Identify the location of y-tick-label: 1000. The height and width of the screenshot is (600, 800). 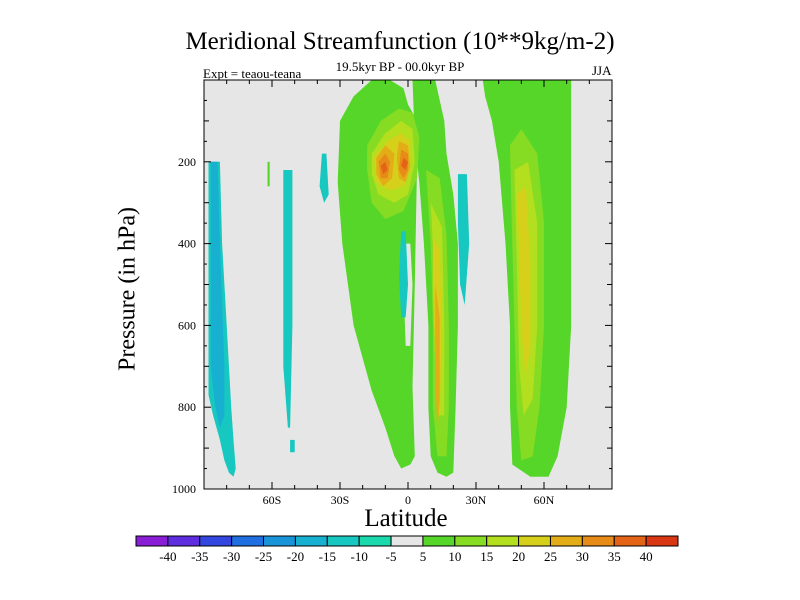
(184, 489).